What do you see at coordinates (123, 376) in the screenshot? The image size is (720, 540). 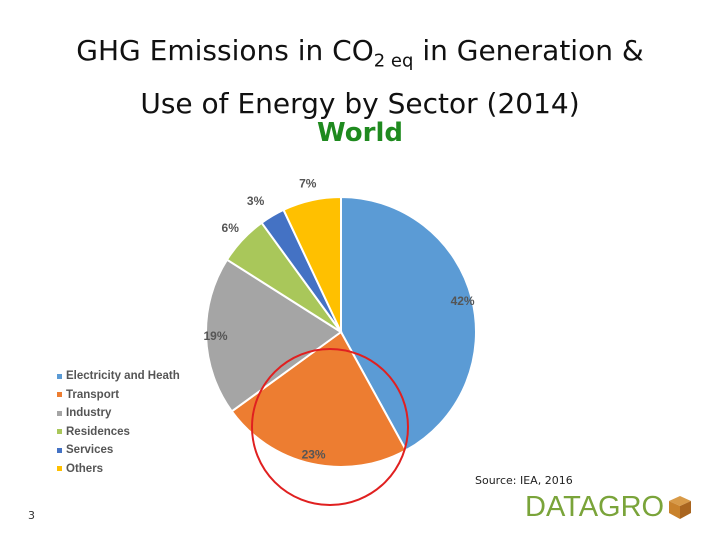 I see `legend-label: Electricity and Heath` at bounding box center [123, 376].